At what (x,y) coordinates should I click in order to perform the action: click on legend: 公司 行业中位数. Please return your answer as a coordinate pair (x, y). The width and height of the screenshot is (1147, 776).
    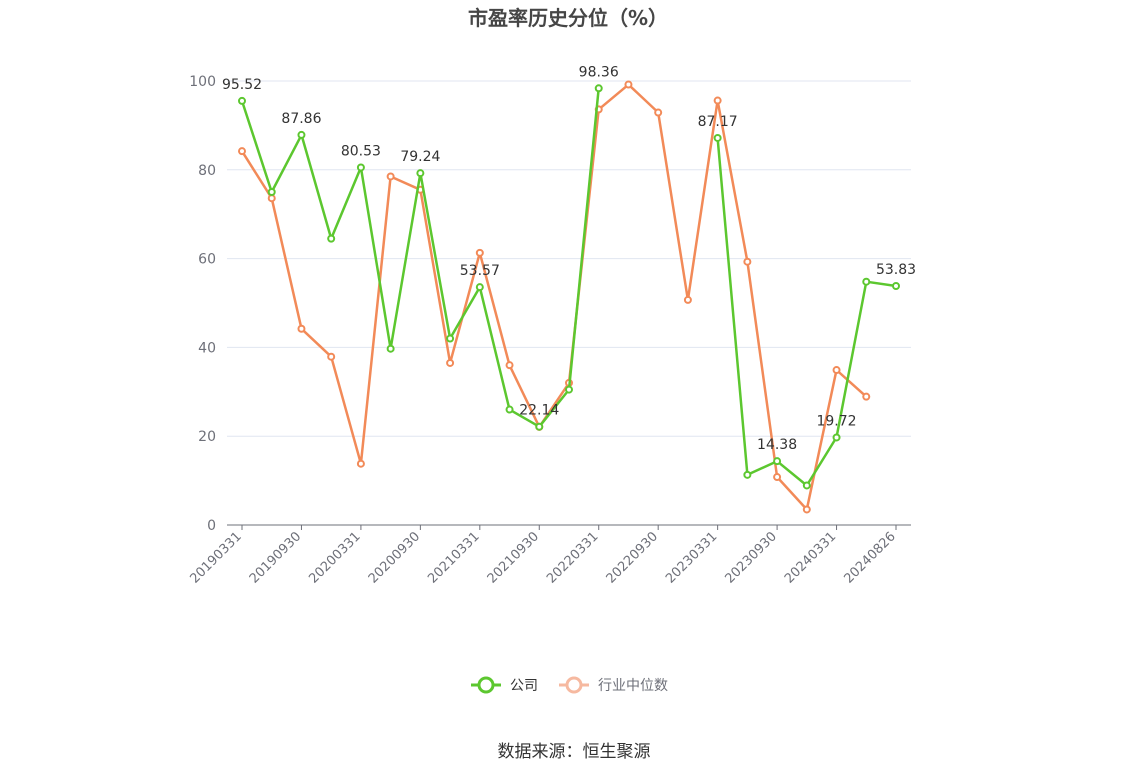
    Looking at the image, I should click on (569, 685).